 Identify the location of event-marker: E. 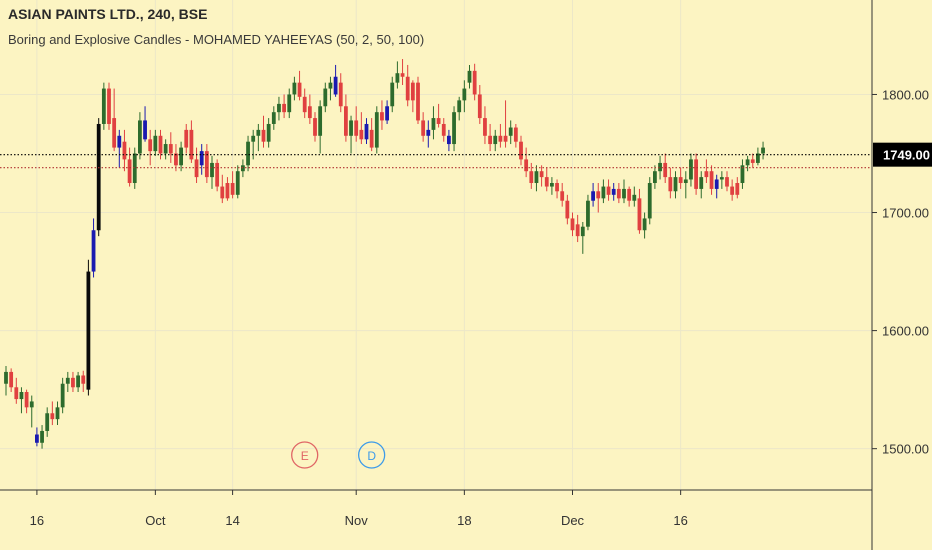
(305, 455).